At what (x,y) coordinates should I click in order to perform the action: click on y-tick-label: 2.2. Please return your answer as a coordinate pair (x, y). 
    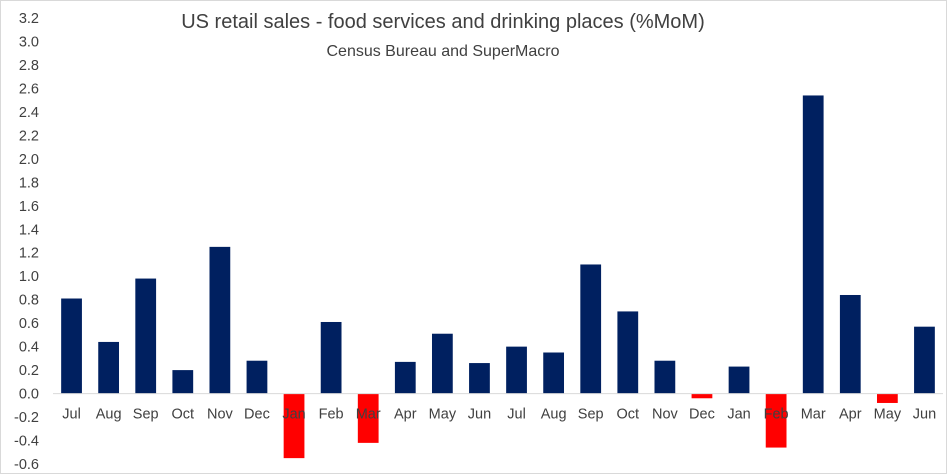
    Looking at the image, I should click on (29, 136).